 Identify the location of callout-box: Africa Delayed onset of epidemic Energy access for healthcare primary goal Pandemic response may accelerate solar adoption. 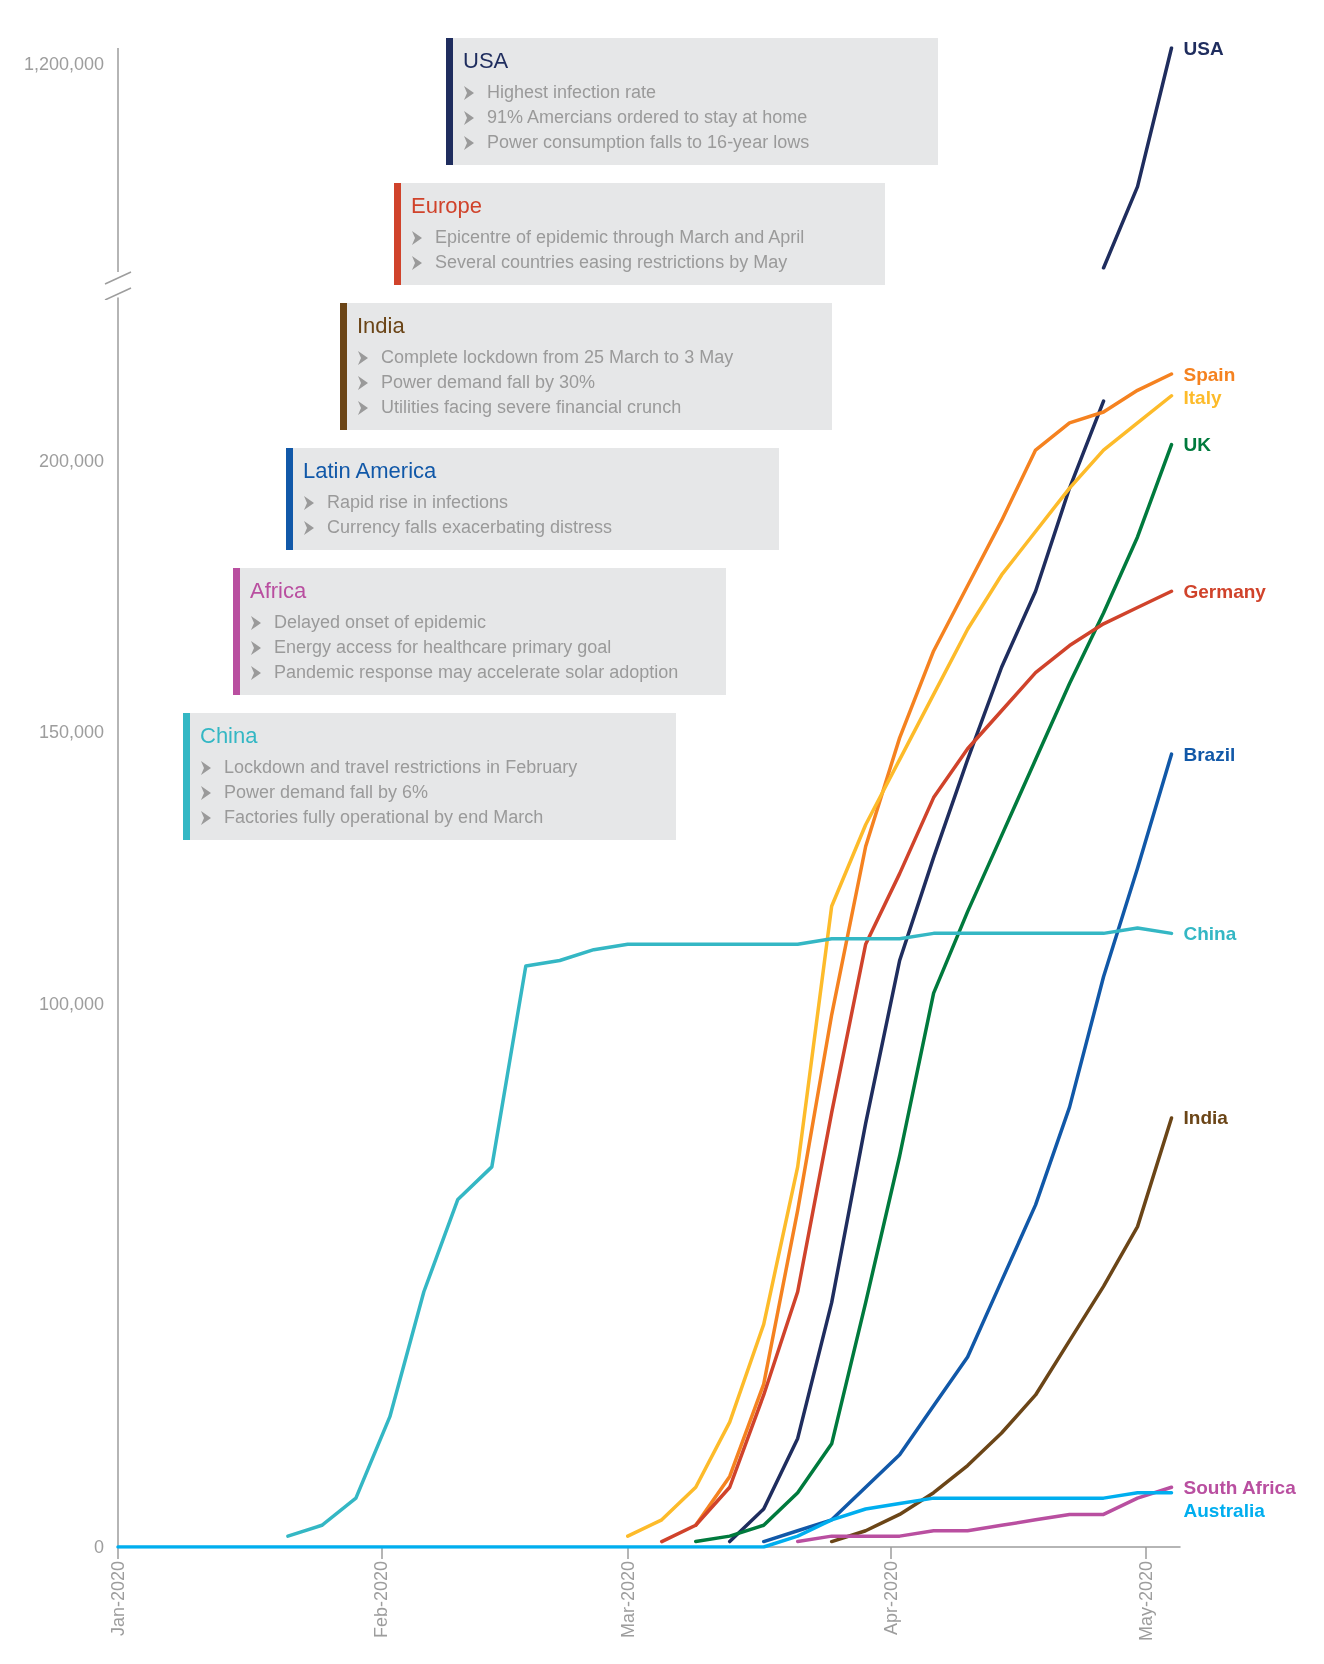
(479, 631).